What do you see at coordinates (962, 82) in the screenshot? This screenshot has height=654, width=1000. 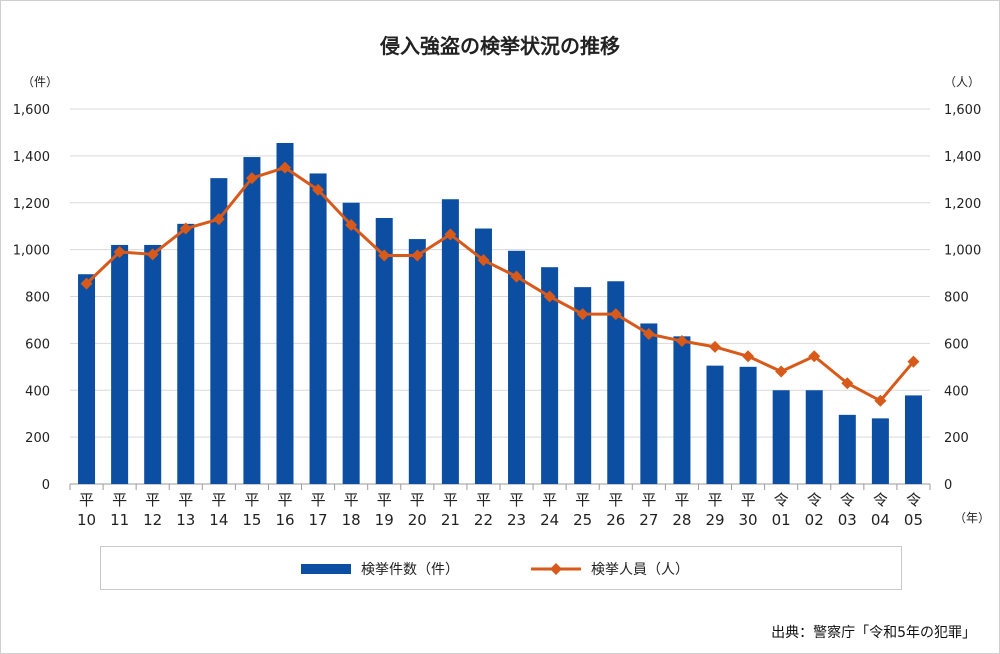 I see `right-axis-unit: （人）` at bounding box center [962, 82].